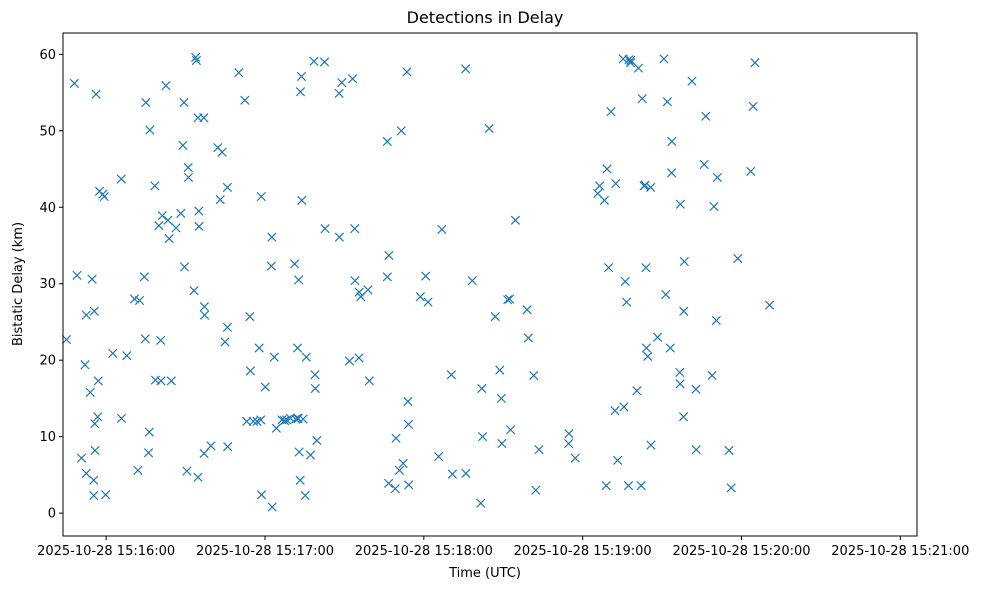  What do you see at coordinates (484, 573) in the screenshot?
I see `x-axis-label: Time (UTC)` at bounding box center [484, 573].